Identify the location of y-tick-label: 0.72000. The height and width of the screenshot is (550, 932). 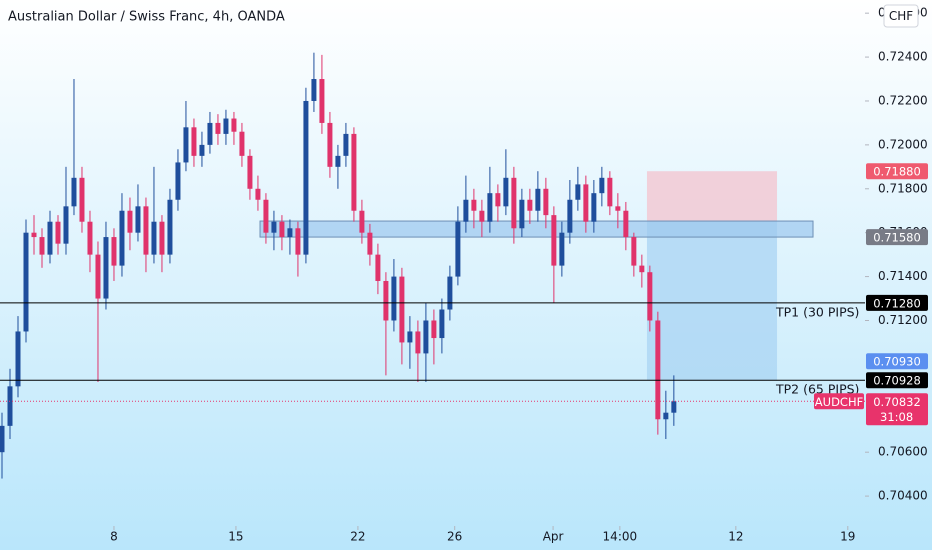
(903, 144).